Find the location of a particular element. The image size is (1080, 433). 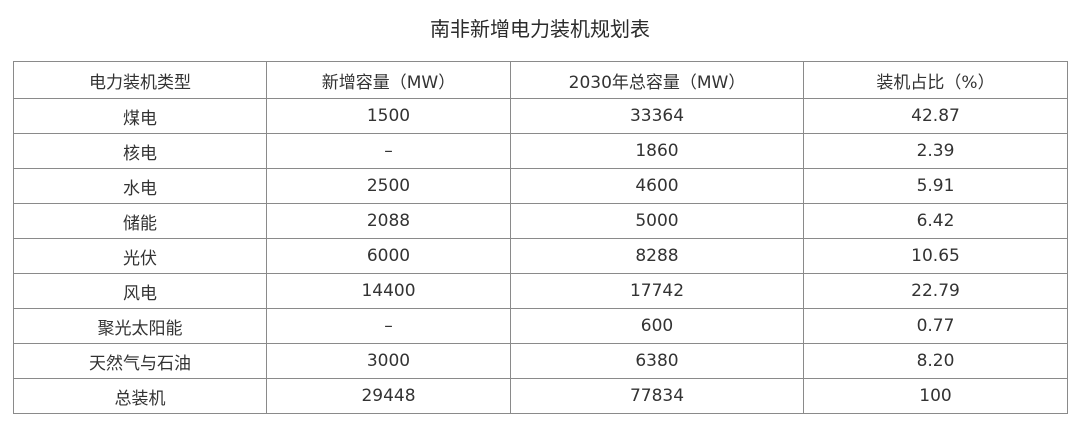

table-row: 风电 14400 17742 22.79 is located at coordinates (540, 291).